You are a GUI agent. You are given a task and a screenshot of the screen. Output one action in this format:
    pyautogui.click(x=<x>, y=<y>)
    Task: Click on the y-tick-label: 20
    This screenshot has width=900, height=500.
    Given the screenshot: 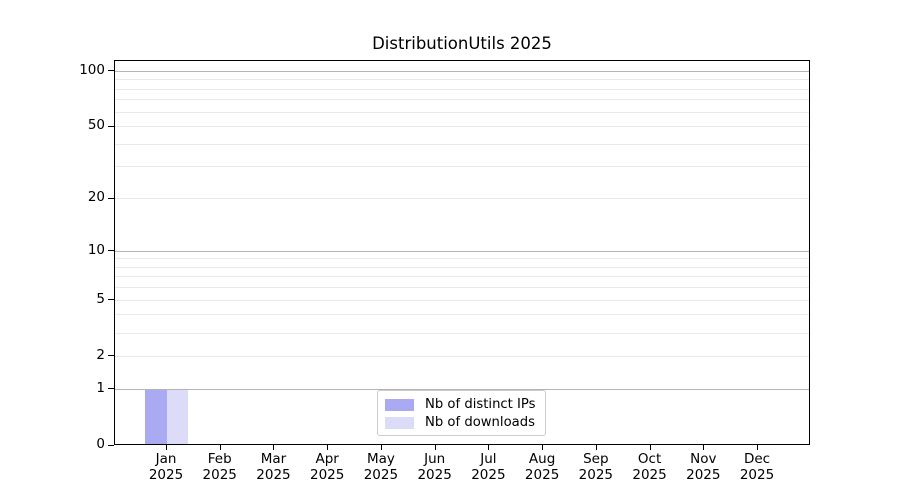 What is the action you would take?
    pyautogui.click(x=96, y=197)
    